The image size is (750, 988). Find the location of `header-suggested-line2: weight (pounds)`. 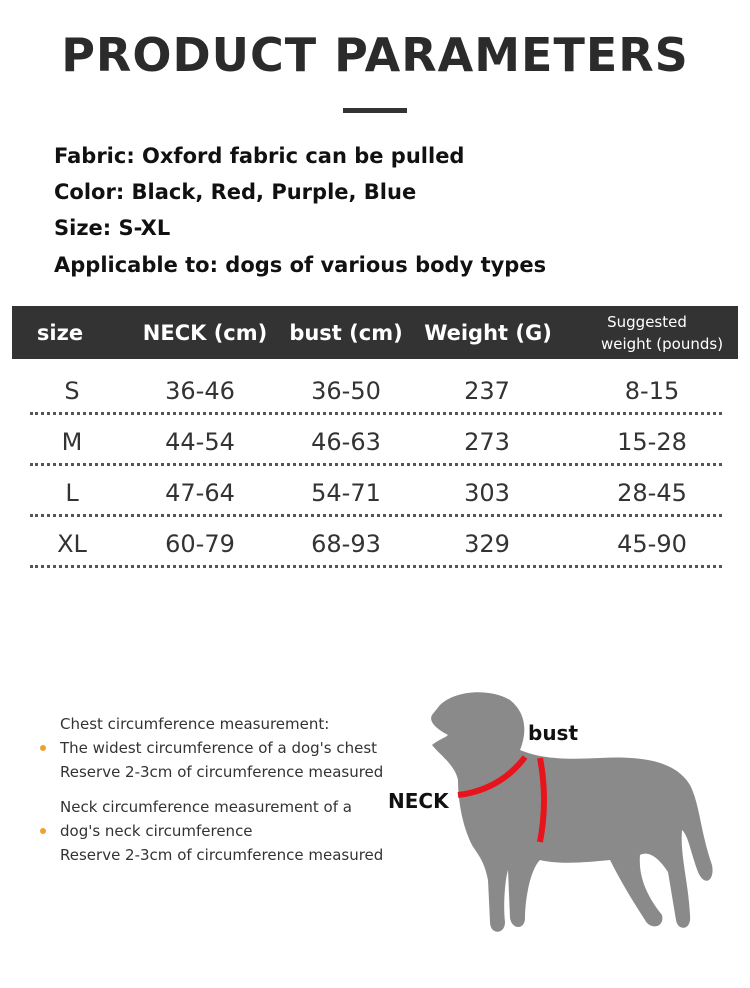

header-suggested-line2: weight (pounds) is located at coordinates (662, 343).